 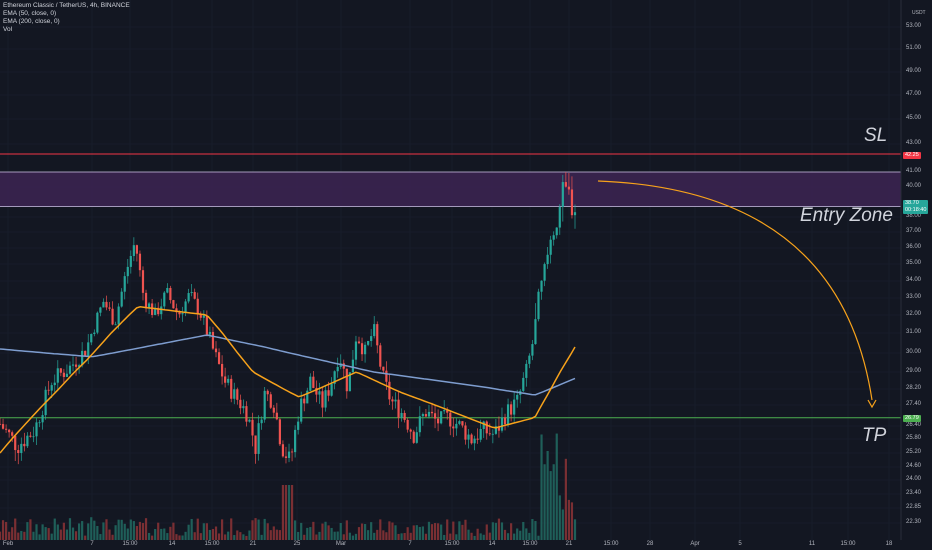 I want to click on y-tick-label: 22.30, so click(x=914, y=522).